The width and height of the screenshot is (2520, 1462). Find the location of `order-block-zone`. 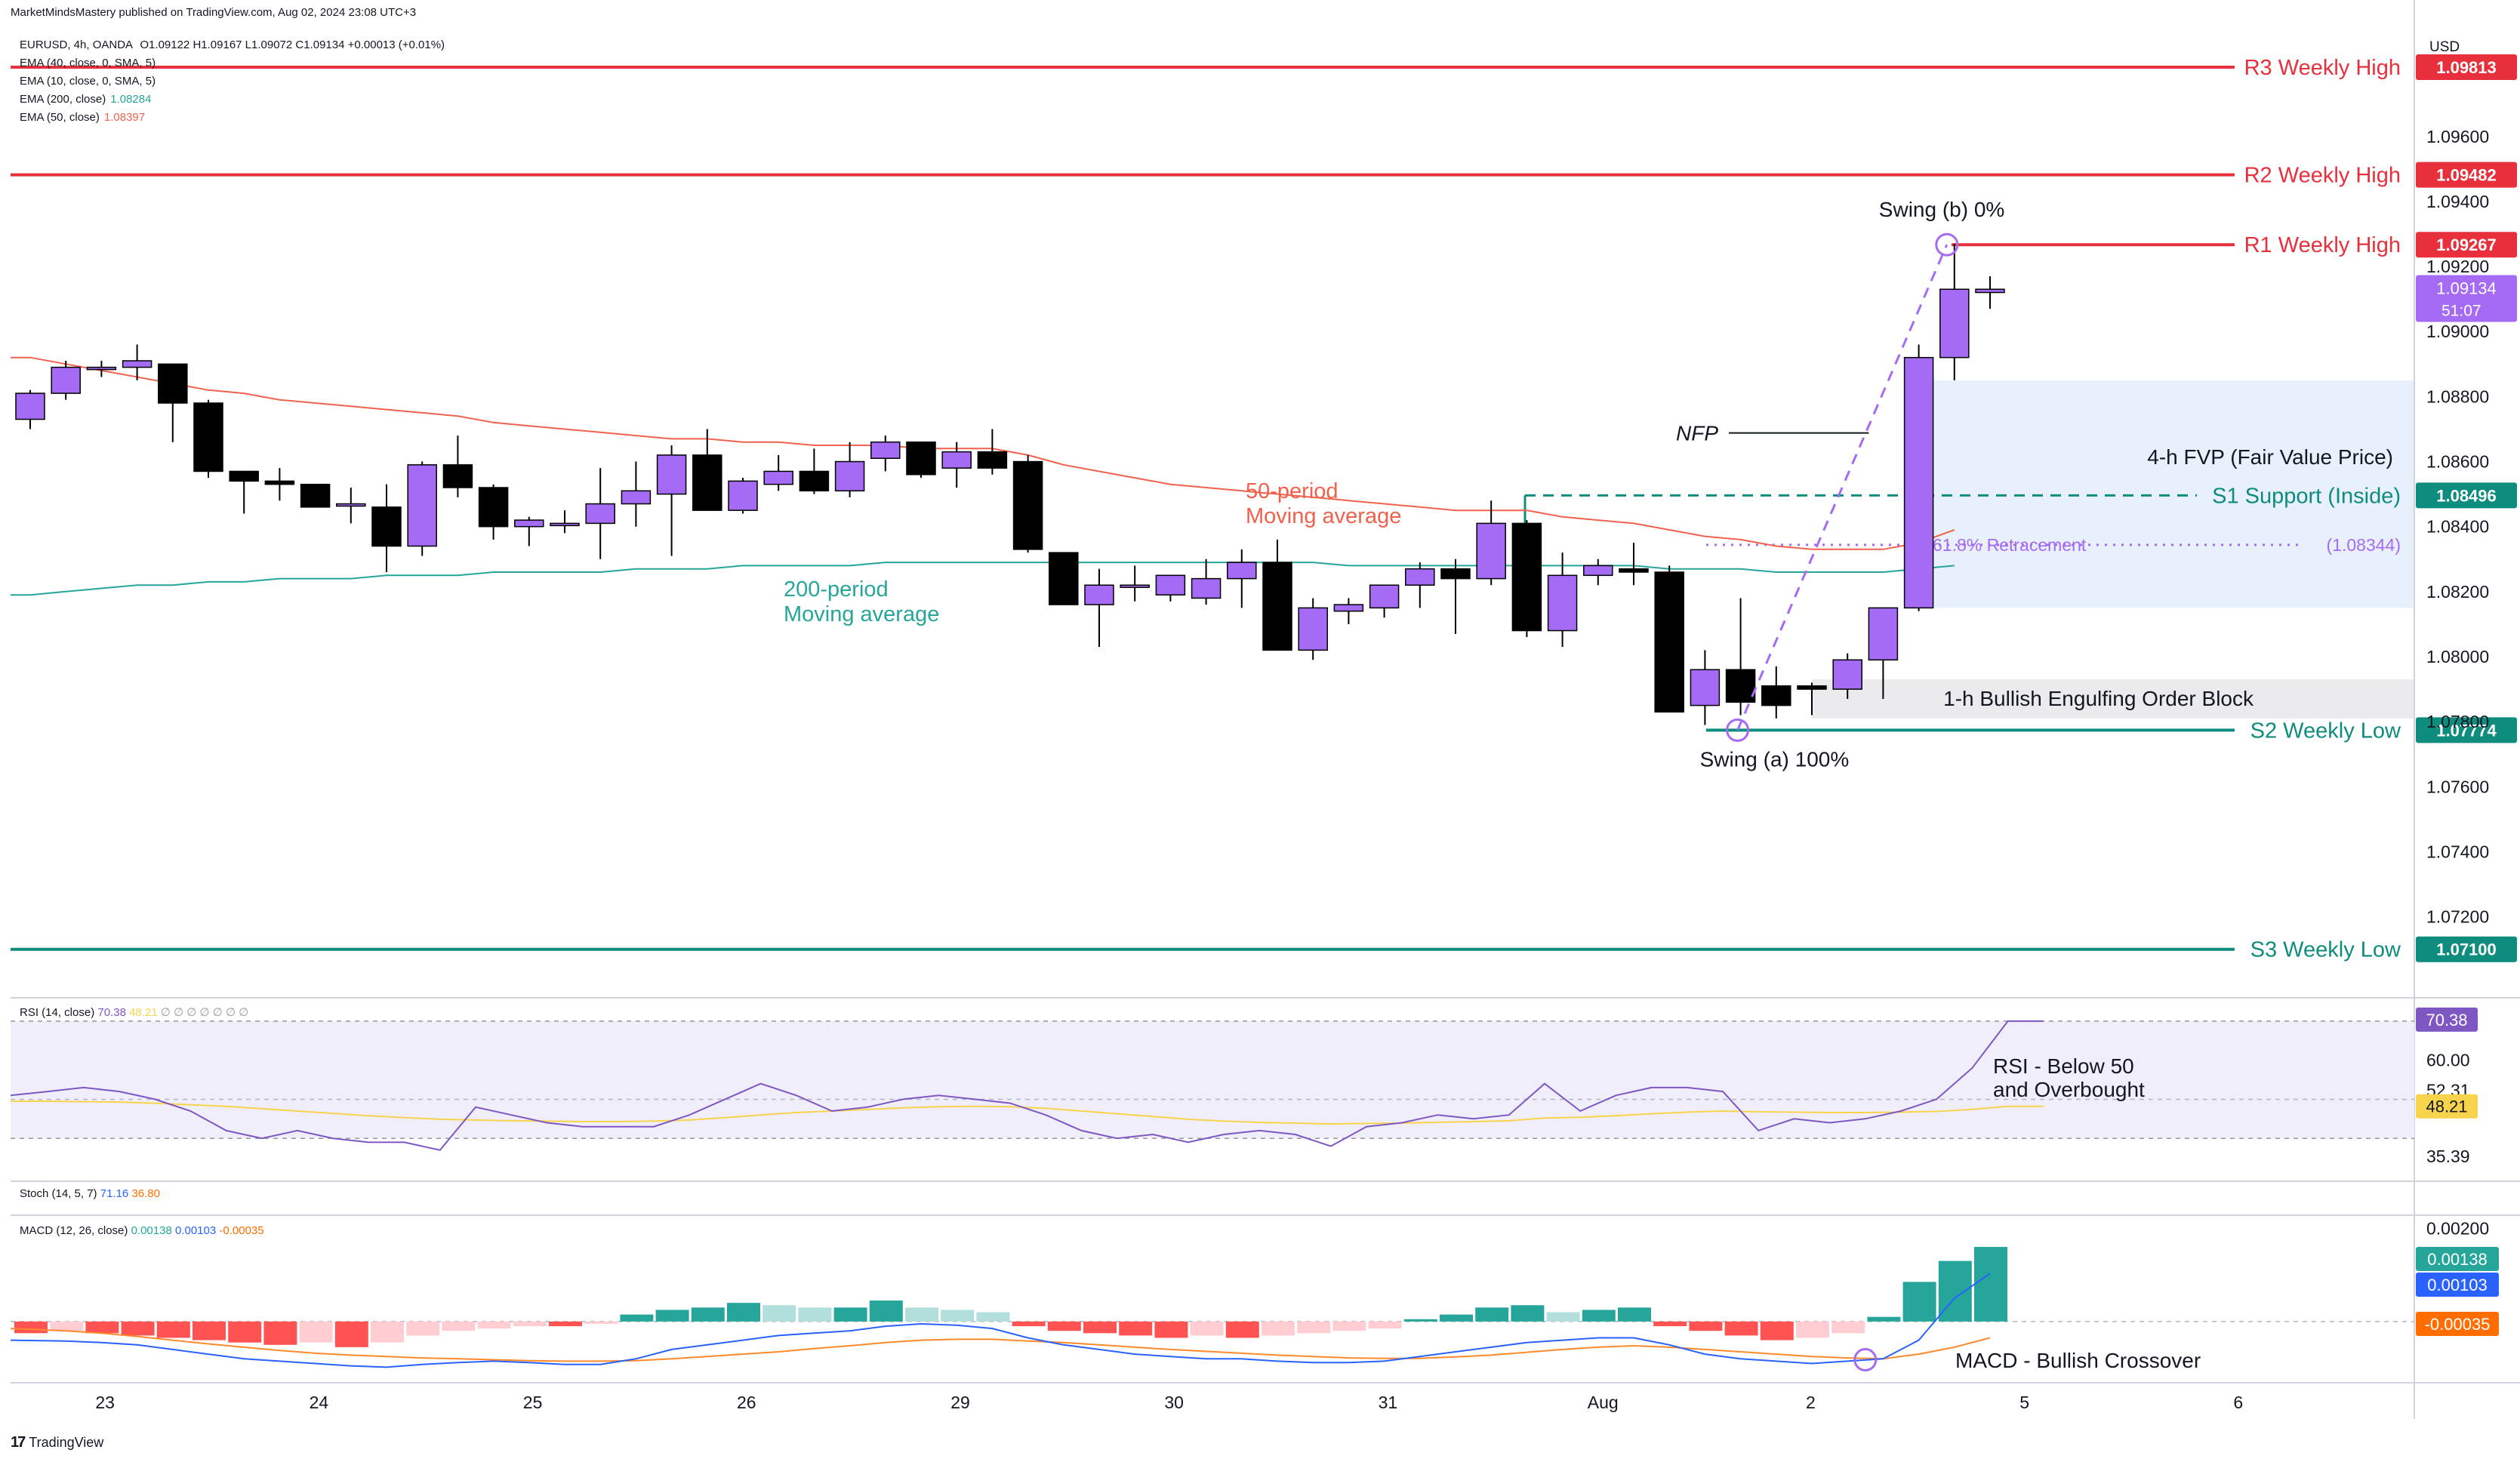

order-block-zone is located at coordinates (2113, 699).